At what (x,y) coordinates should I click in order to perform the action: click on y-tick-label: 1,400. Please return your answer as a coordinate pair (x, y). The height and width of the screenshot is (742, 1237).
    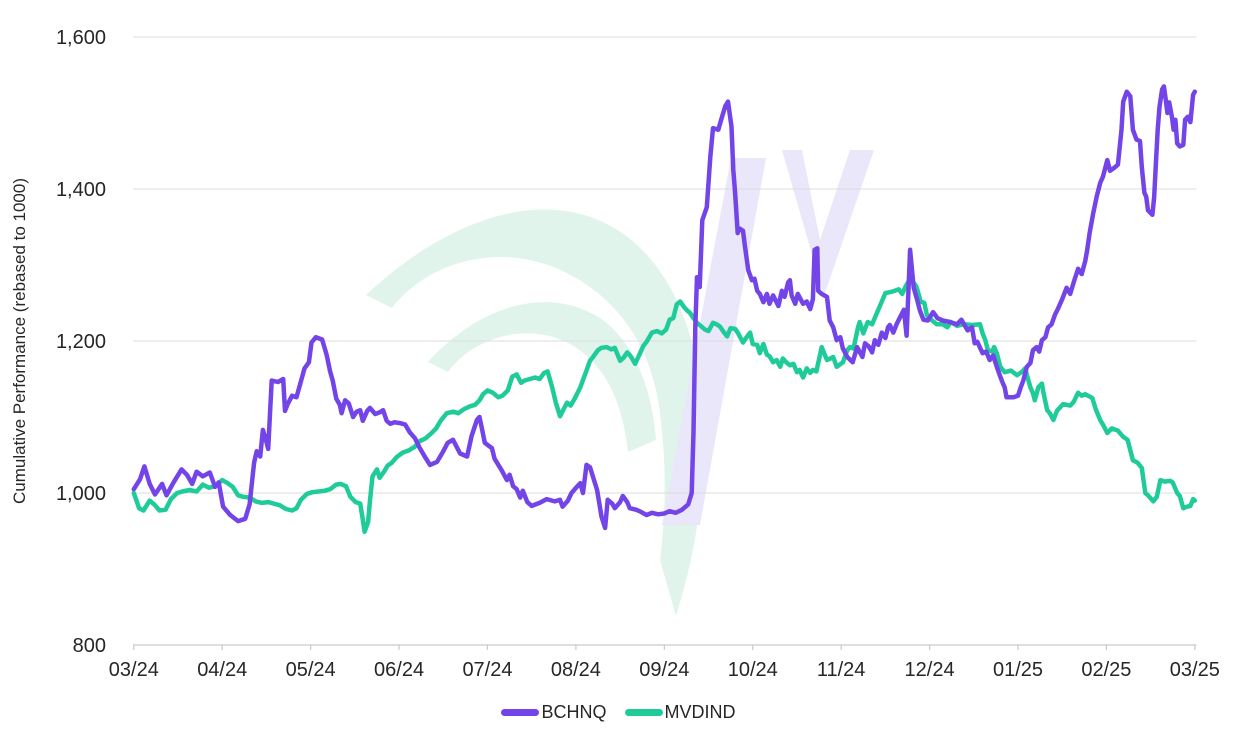
    Looking at the image, I should click on (81, 190).